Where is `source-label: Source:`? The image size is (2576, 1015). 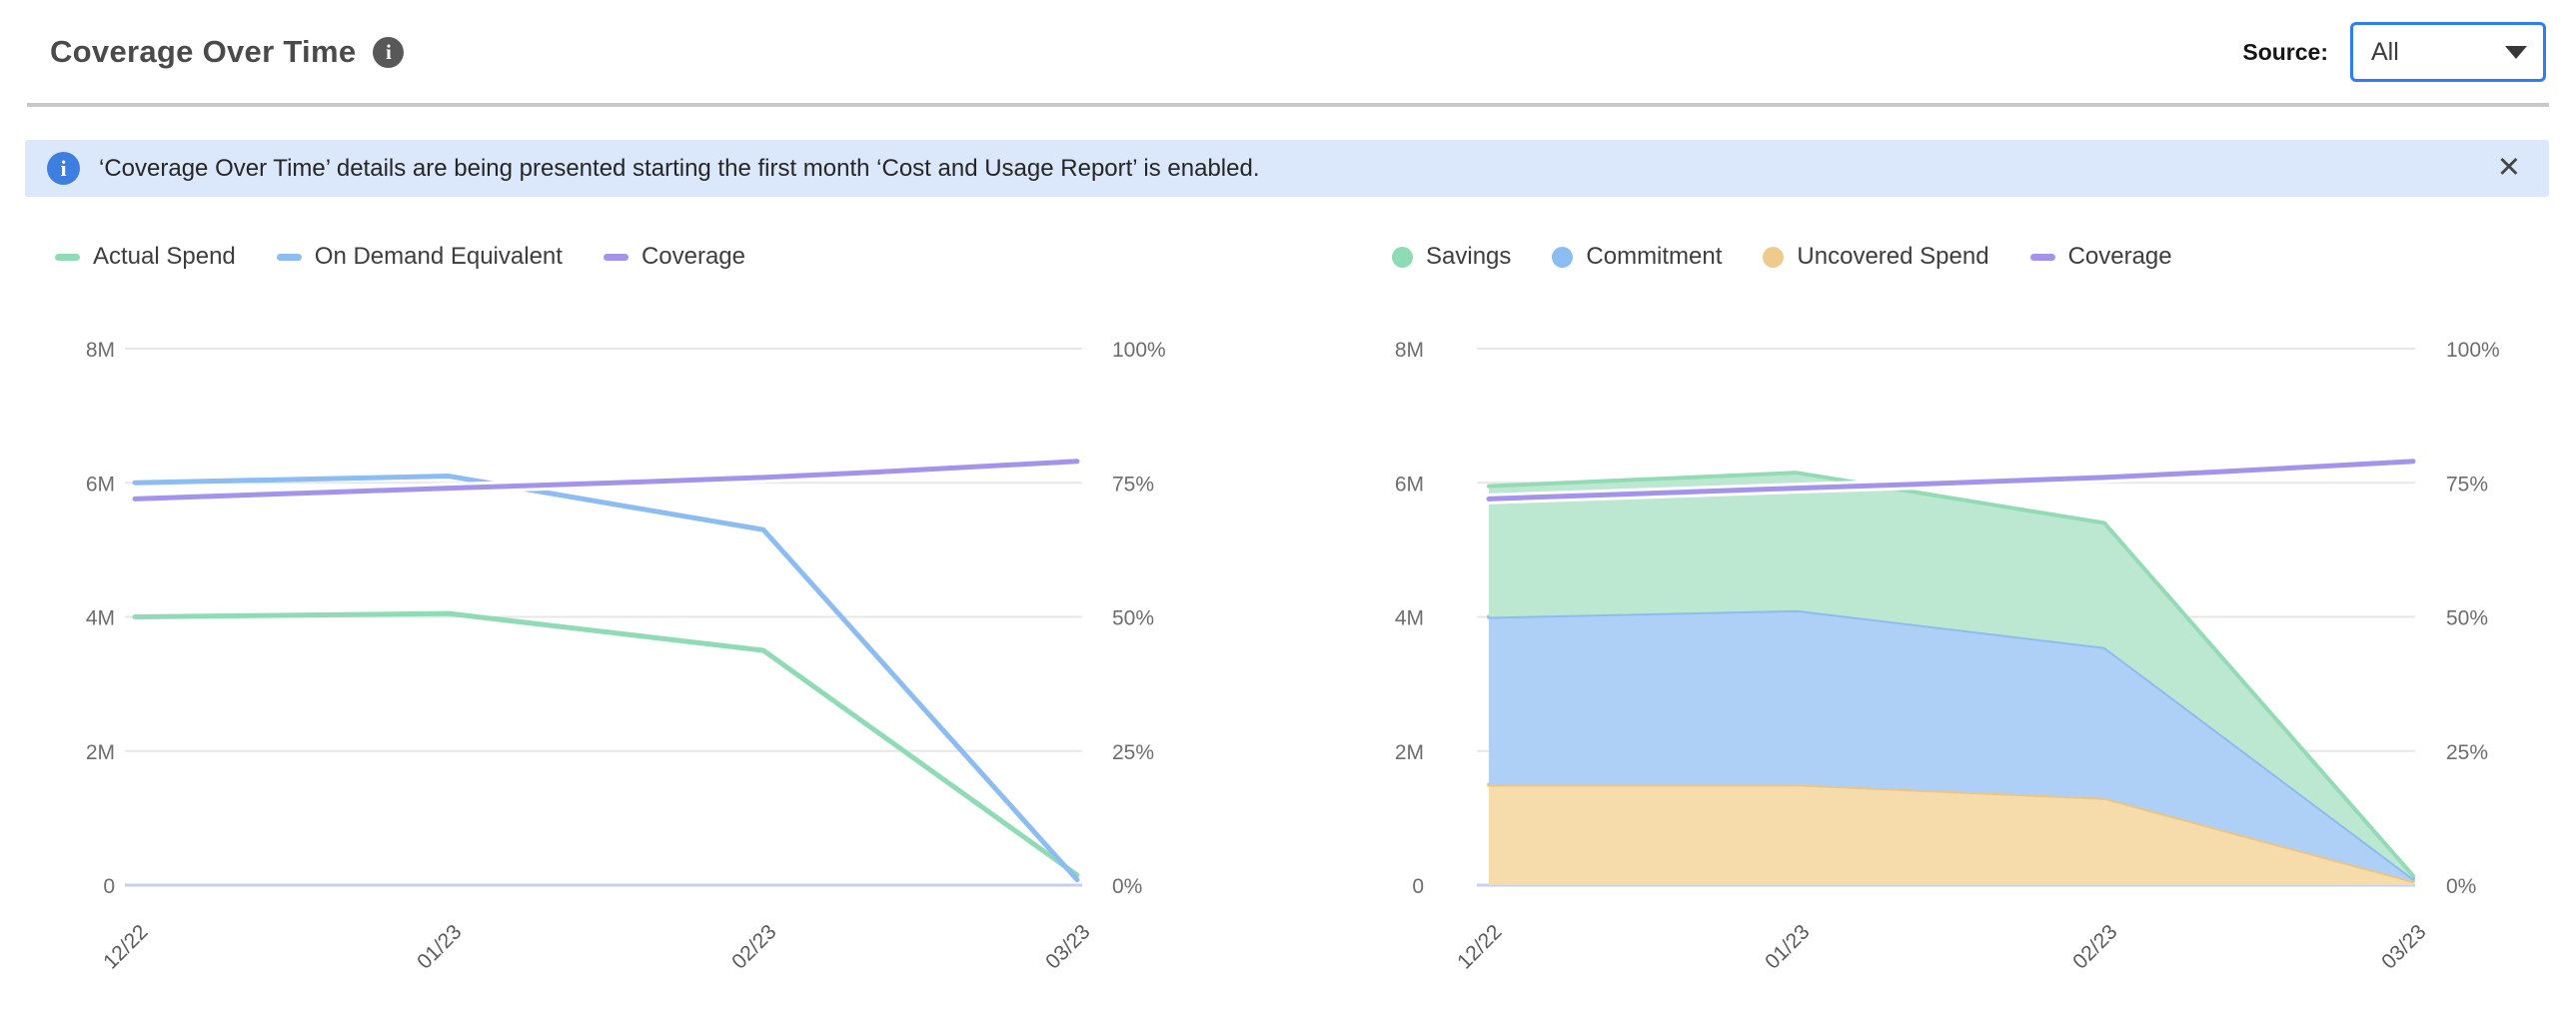
source-label: Source: is located at coordinates (2285, 51).